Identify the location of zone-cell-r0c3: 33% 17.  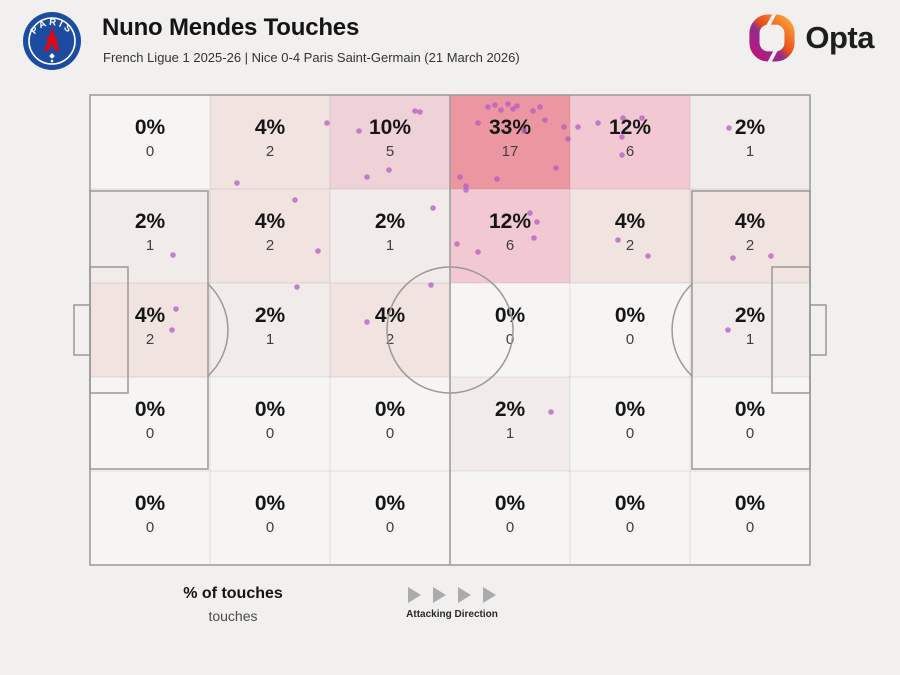
(510, 142).